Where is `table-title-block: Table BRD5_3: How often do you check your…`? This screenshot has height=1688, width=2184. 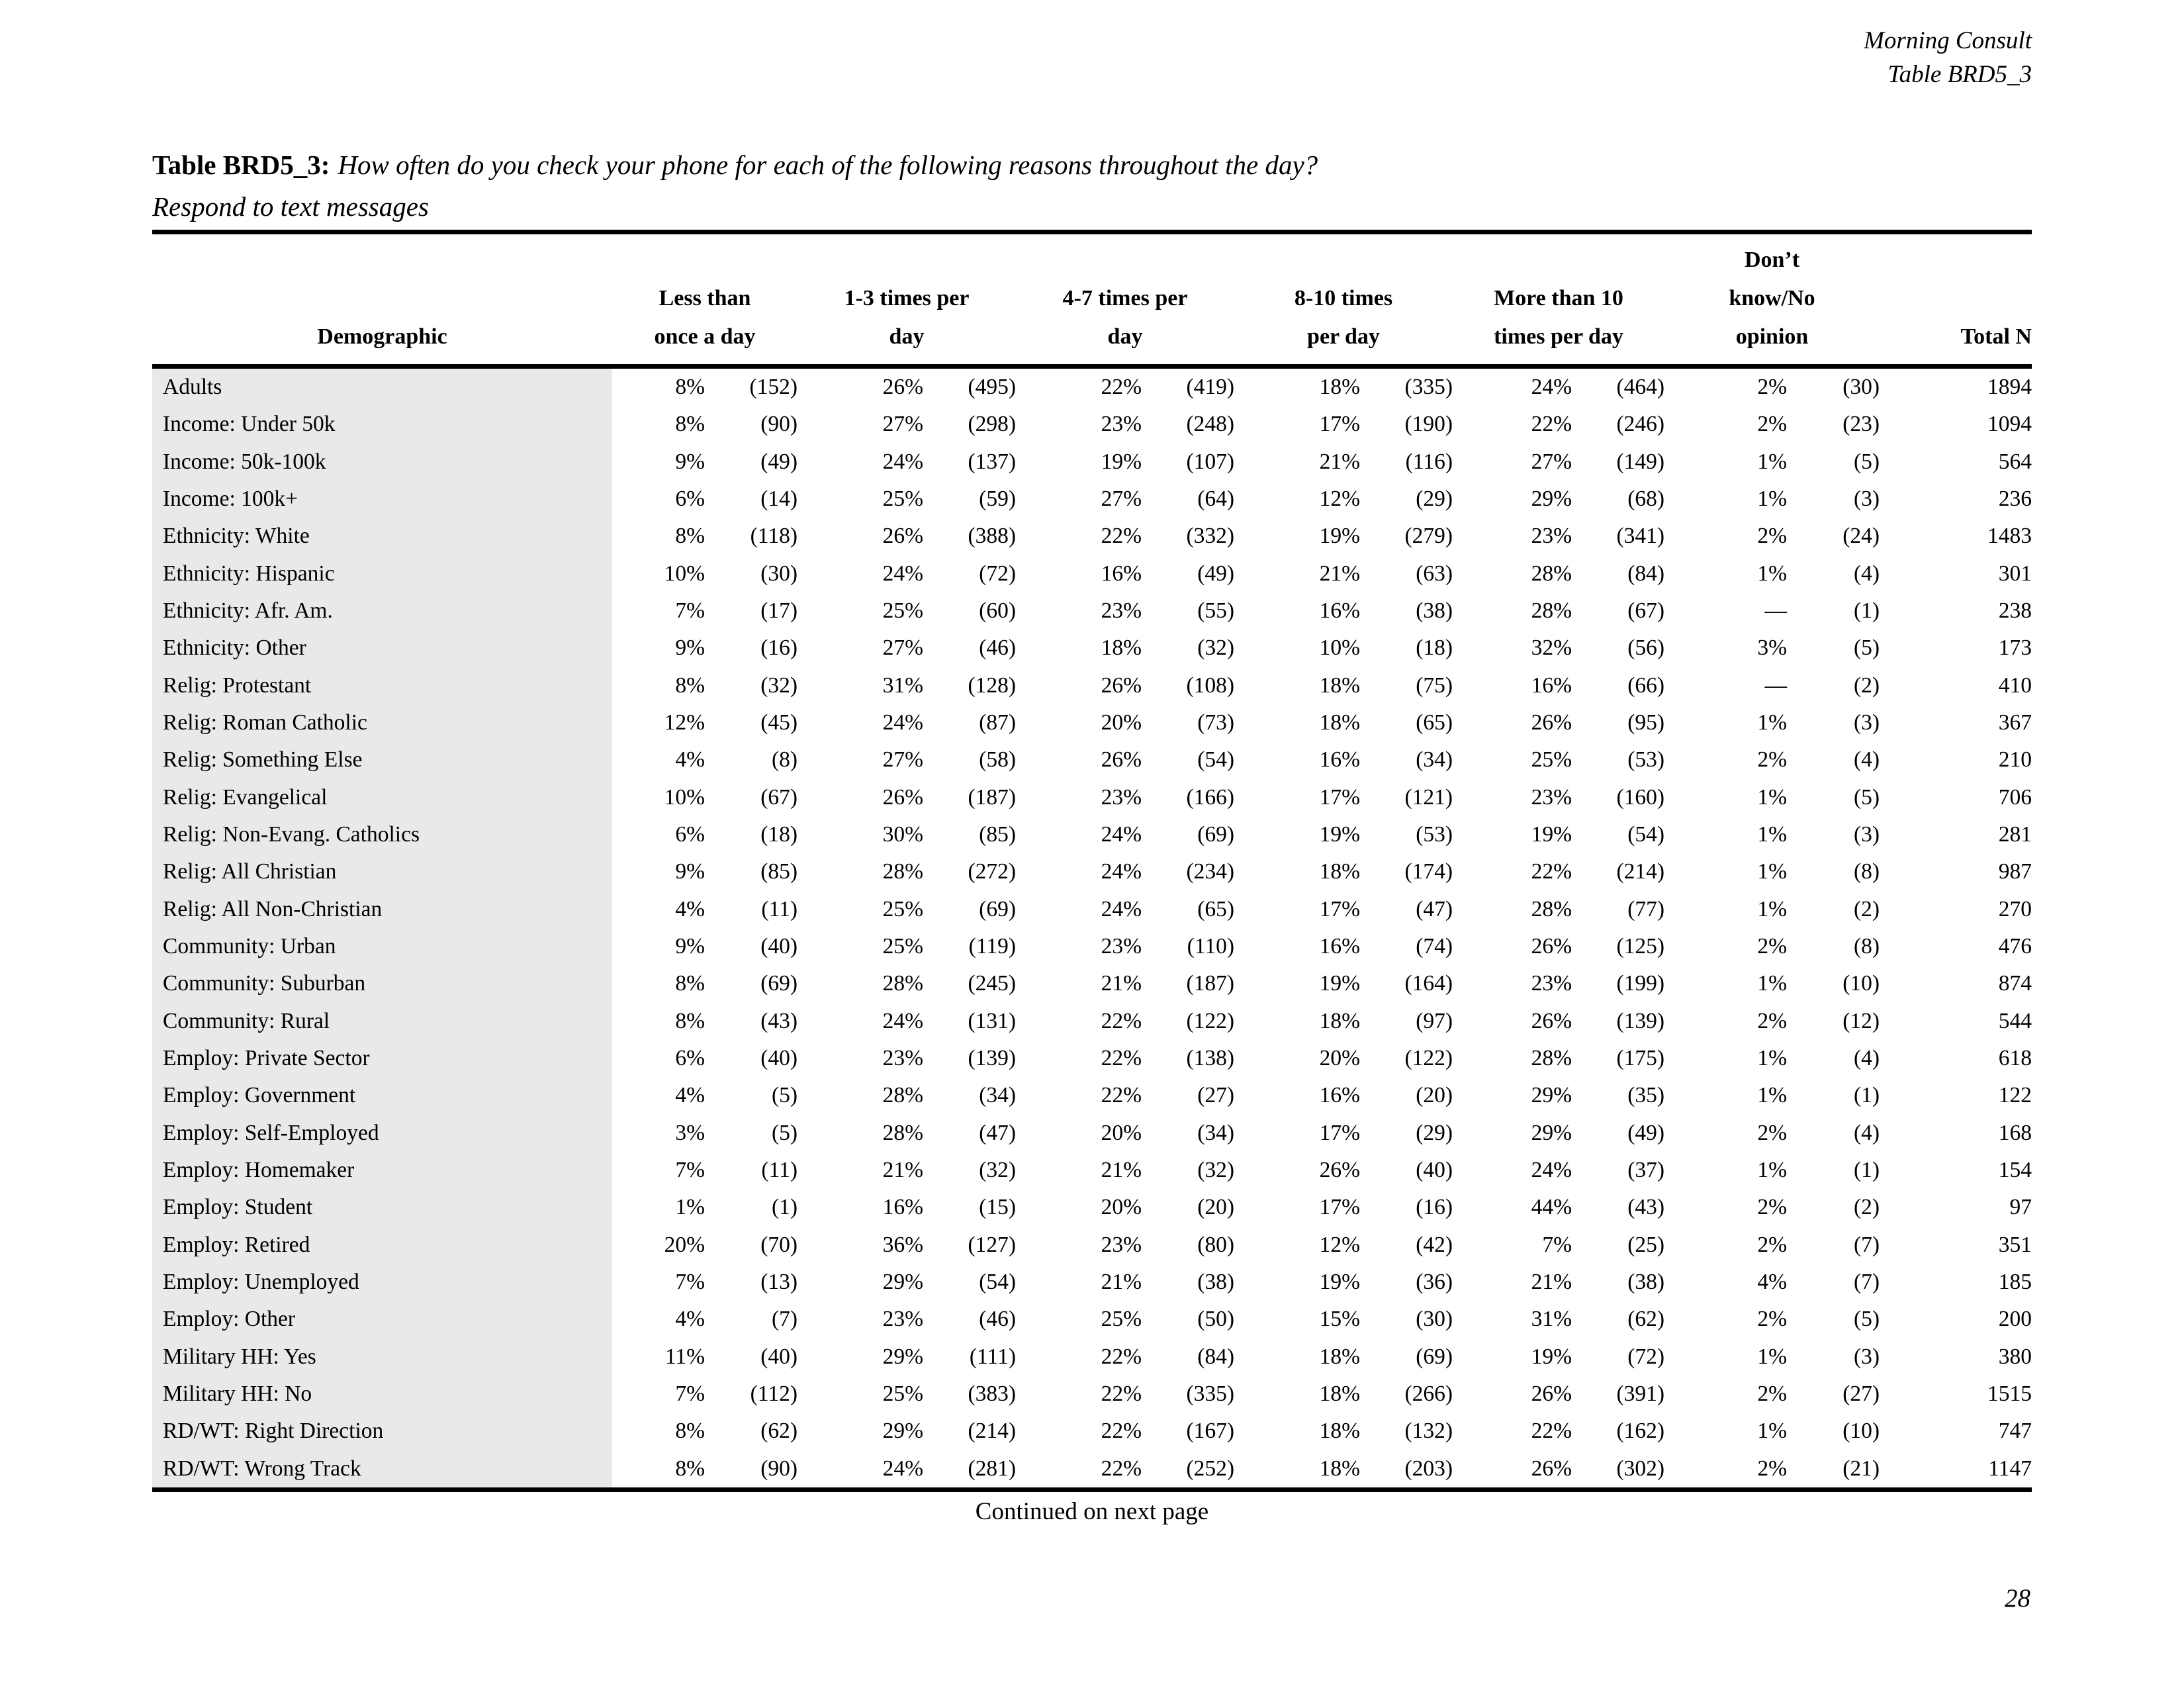 table-title-block: Table BRD5_3: How often do you check your… is located at coordinates (735, 186).